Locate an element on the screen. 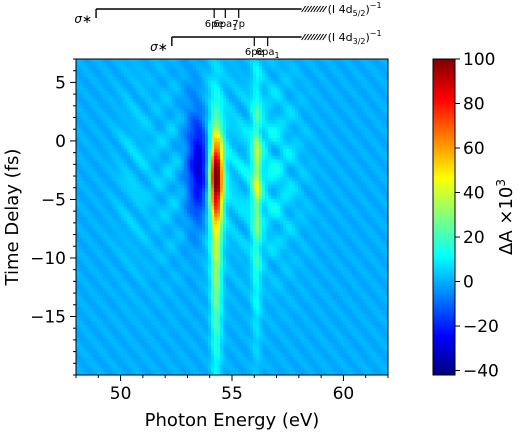 Image resolution: width=521 pixels, height=433 pixels. annotation-row1-hatch is located at coordinates (304, 9).